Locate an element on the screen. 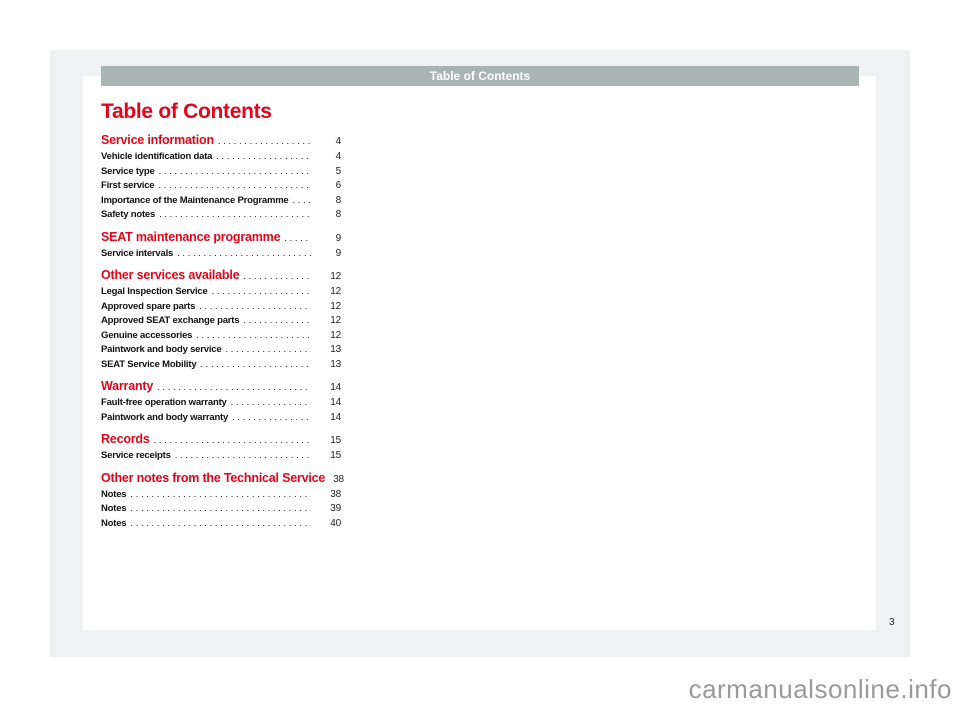 The image size is (960, 708). toc-label: First service is located at coordinates (128, 185).